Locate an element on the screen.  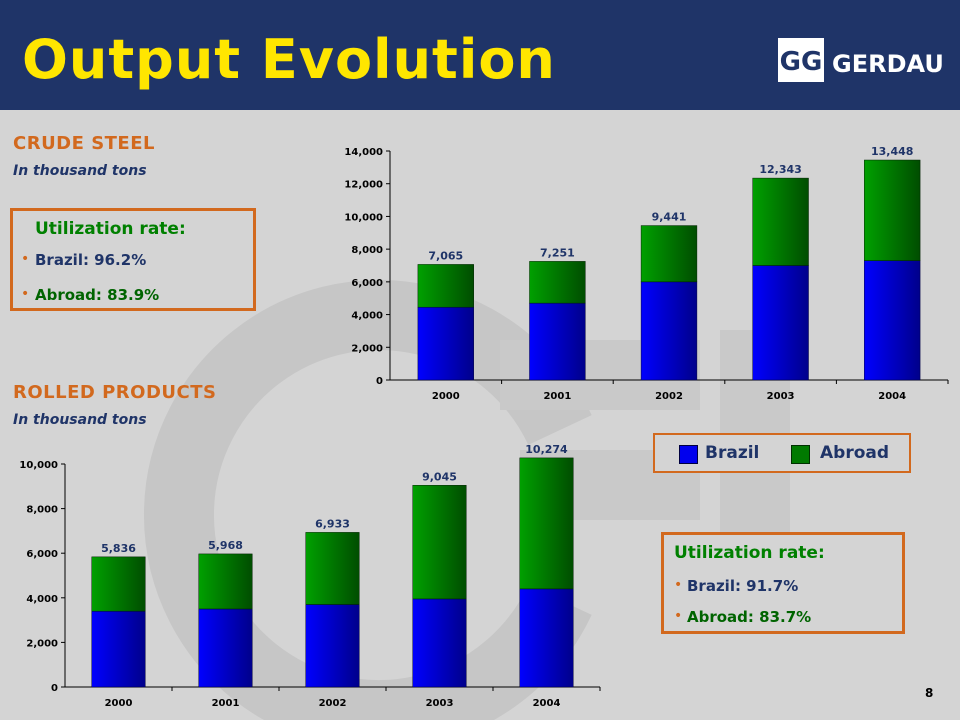
rolled-utilization-brazil: Brazil: 91.7% is located at coordinates (743, 586).